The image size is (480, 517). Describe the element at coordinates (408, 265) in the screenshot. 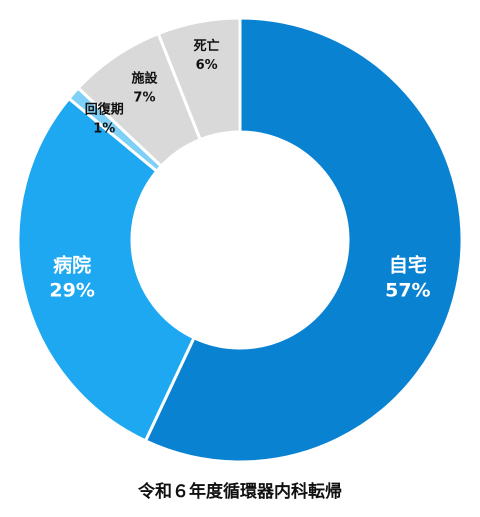

I see `slice-label-name-1: 自宅` at that location.